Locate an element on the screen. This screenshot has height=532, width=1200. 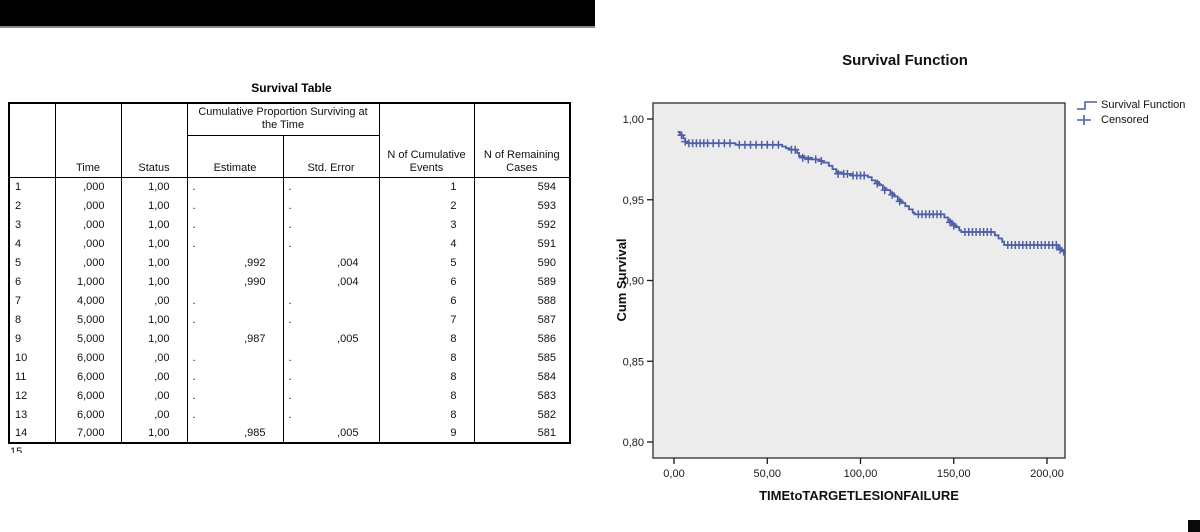
y-tick-label: 0,90 is located at coordinates (633, 282).